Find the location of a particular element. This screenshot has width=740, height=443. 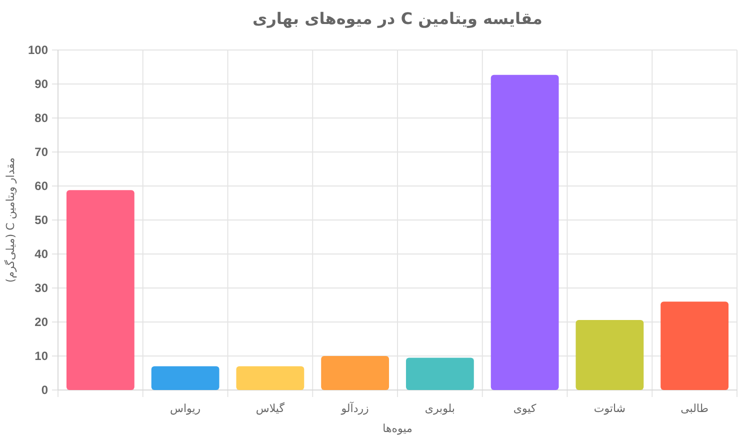

y-tick-label: 60 is located at coordinates (41, 186).